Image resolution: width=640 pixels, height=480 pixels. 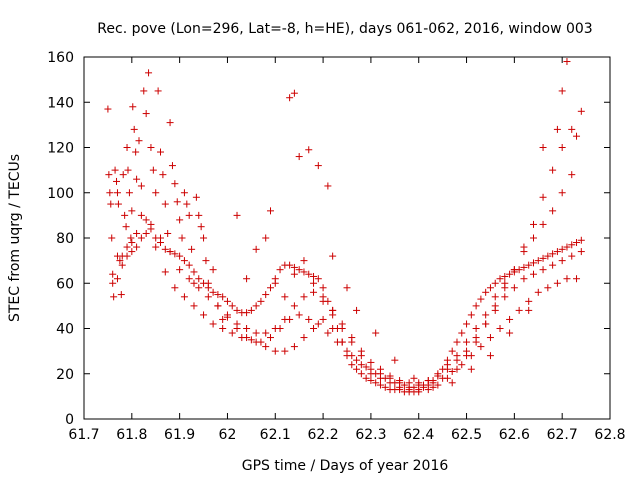 What do you see at coordinates (345, 466) in the screenshot?
I see `x-axis-label: GPS time / Days of year 2016` at bounding box center [345, 466].